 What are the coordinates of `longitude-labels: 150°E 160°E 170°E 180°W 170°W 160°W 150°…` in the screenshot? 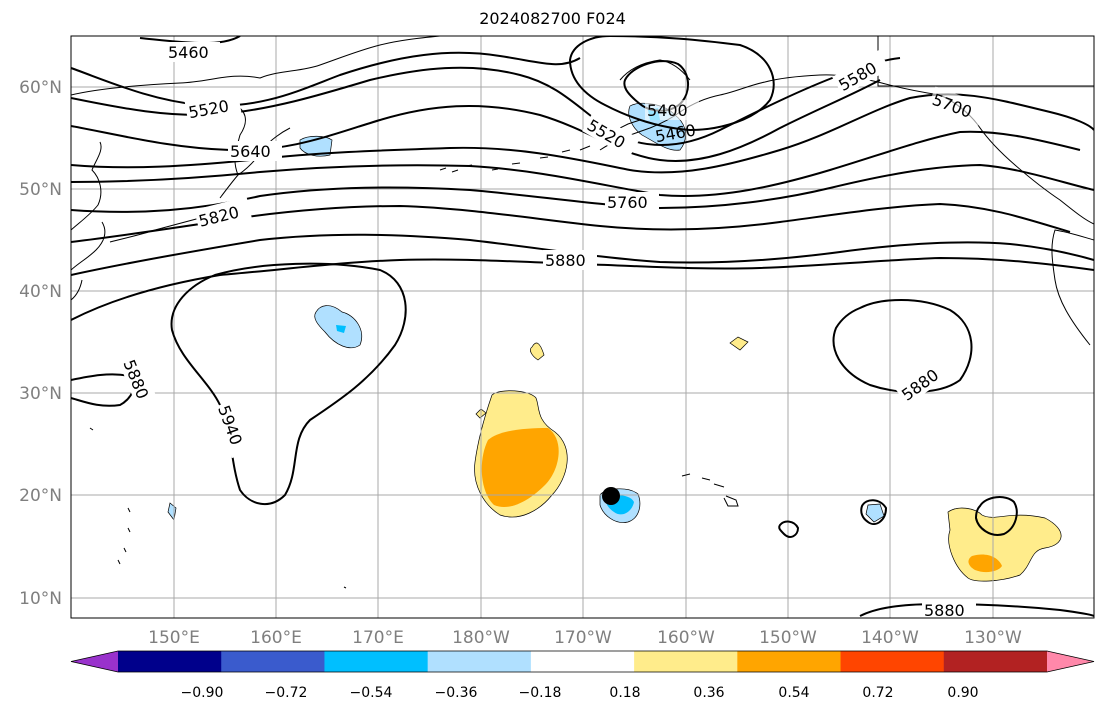 It's located at (585, 638).